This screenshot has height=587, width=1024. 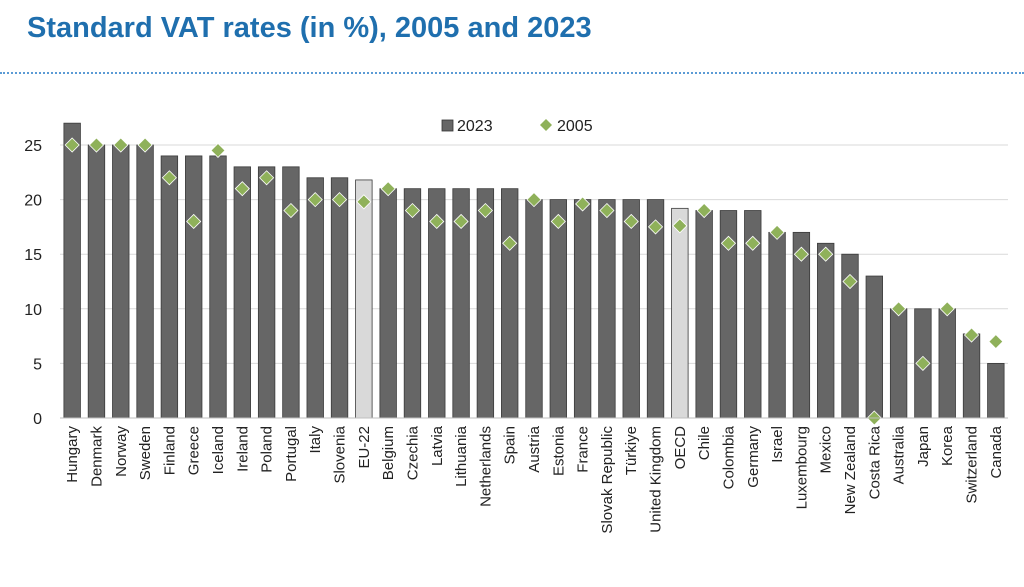 I want to click on bar-2023-switzerland, so click(x=971, y=376).